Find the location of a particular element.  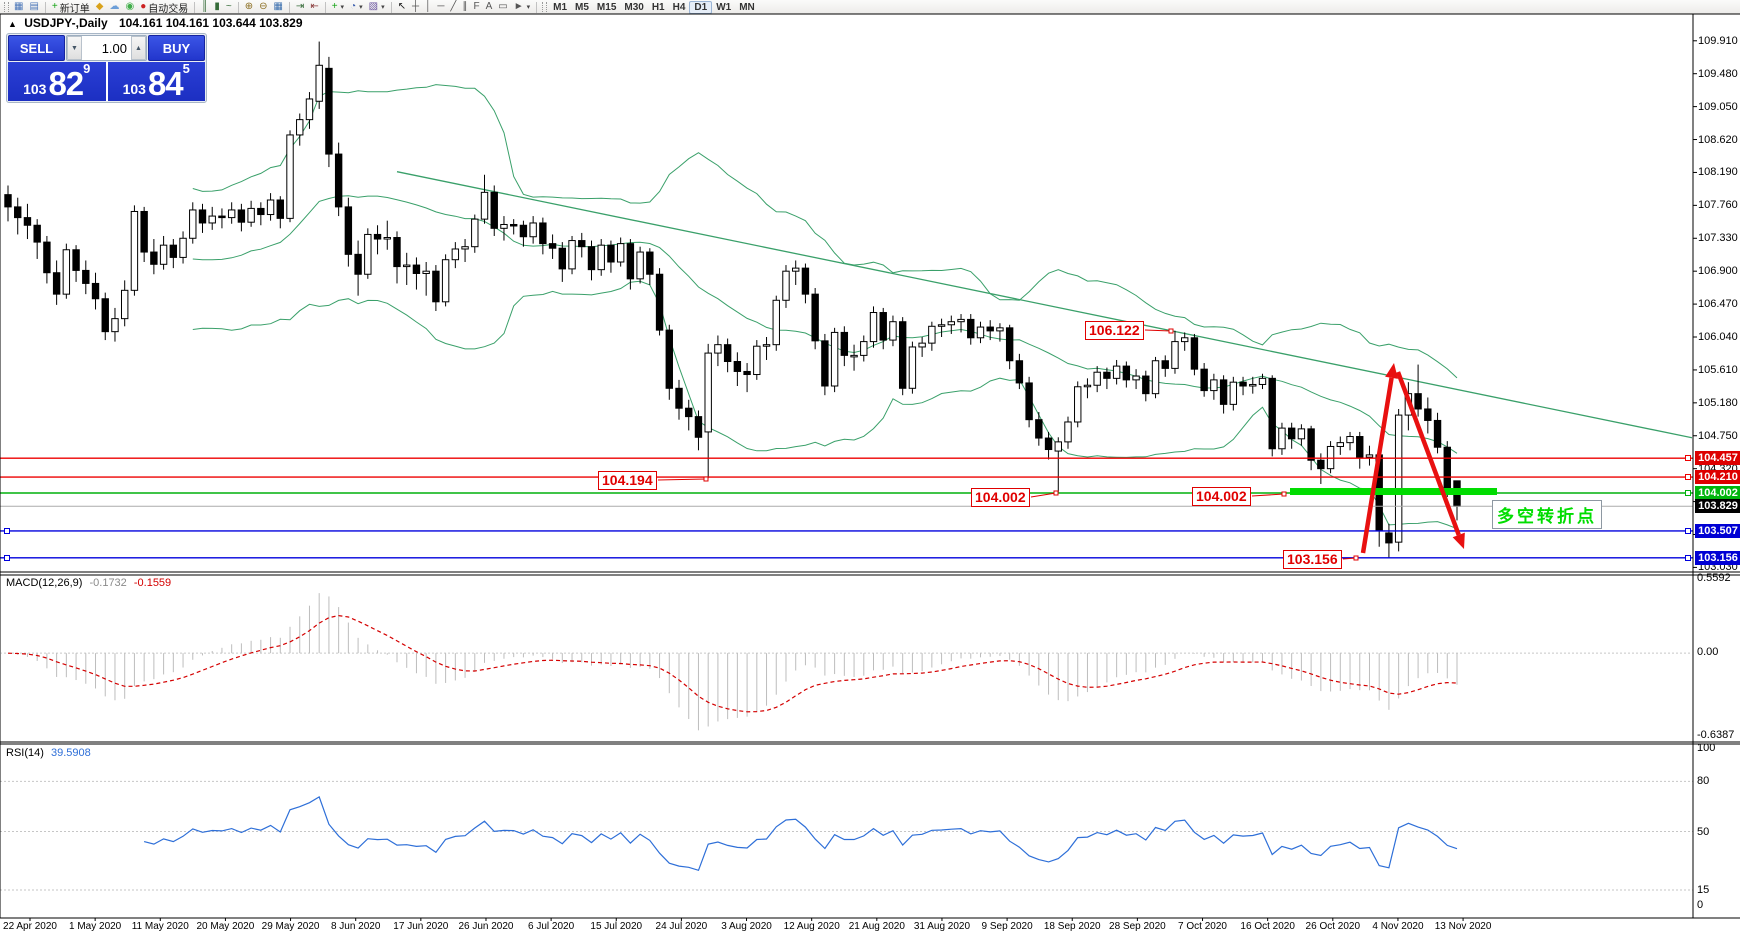

profiles-button: ▤ is located at coordinates (33, 7).